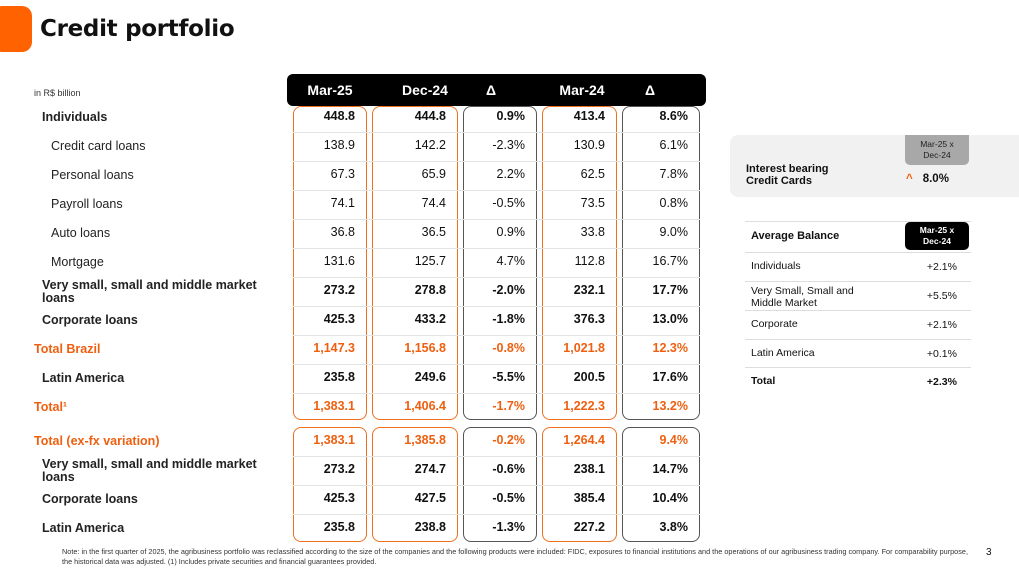 This screenshot has width=1019, height=573. What do you see at coordinates (339, 261) in the screenshot?
I see `cell-value: 131.6` at bounding box center [339, 261].